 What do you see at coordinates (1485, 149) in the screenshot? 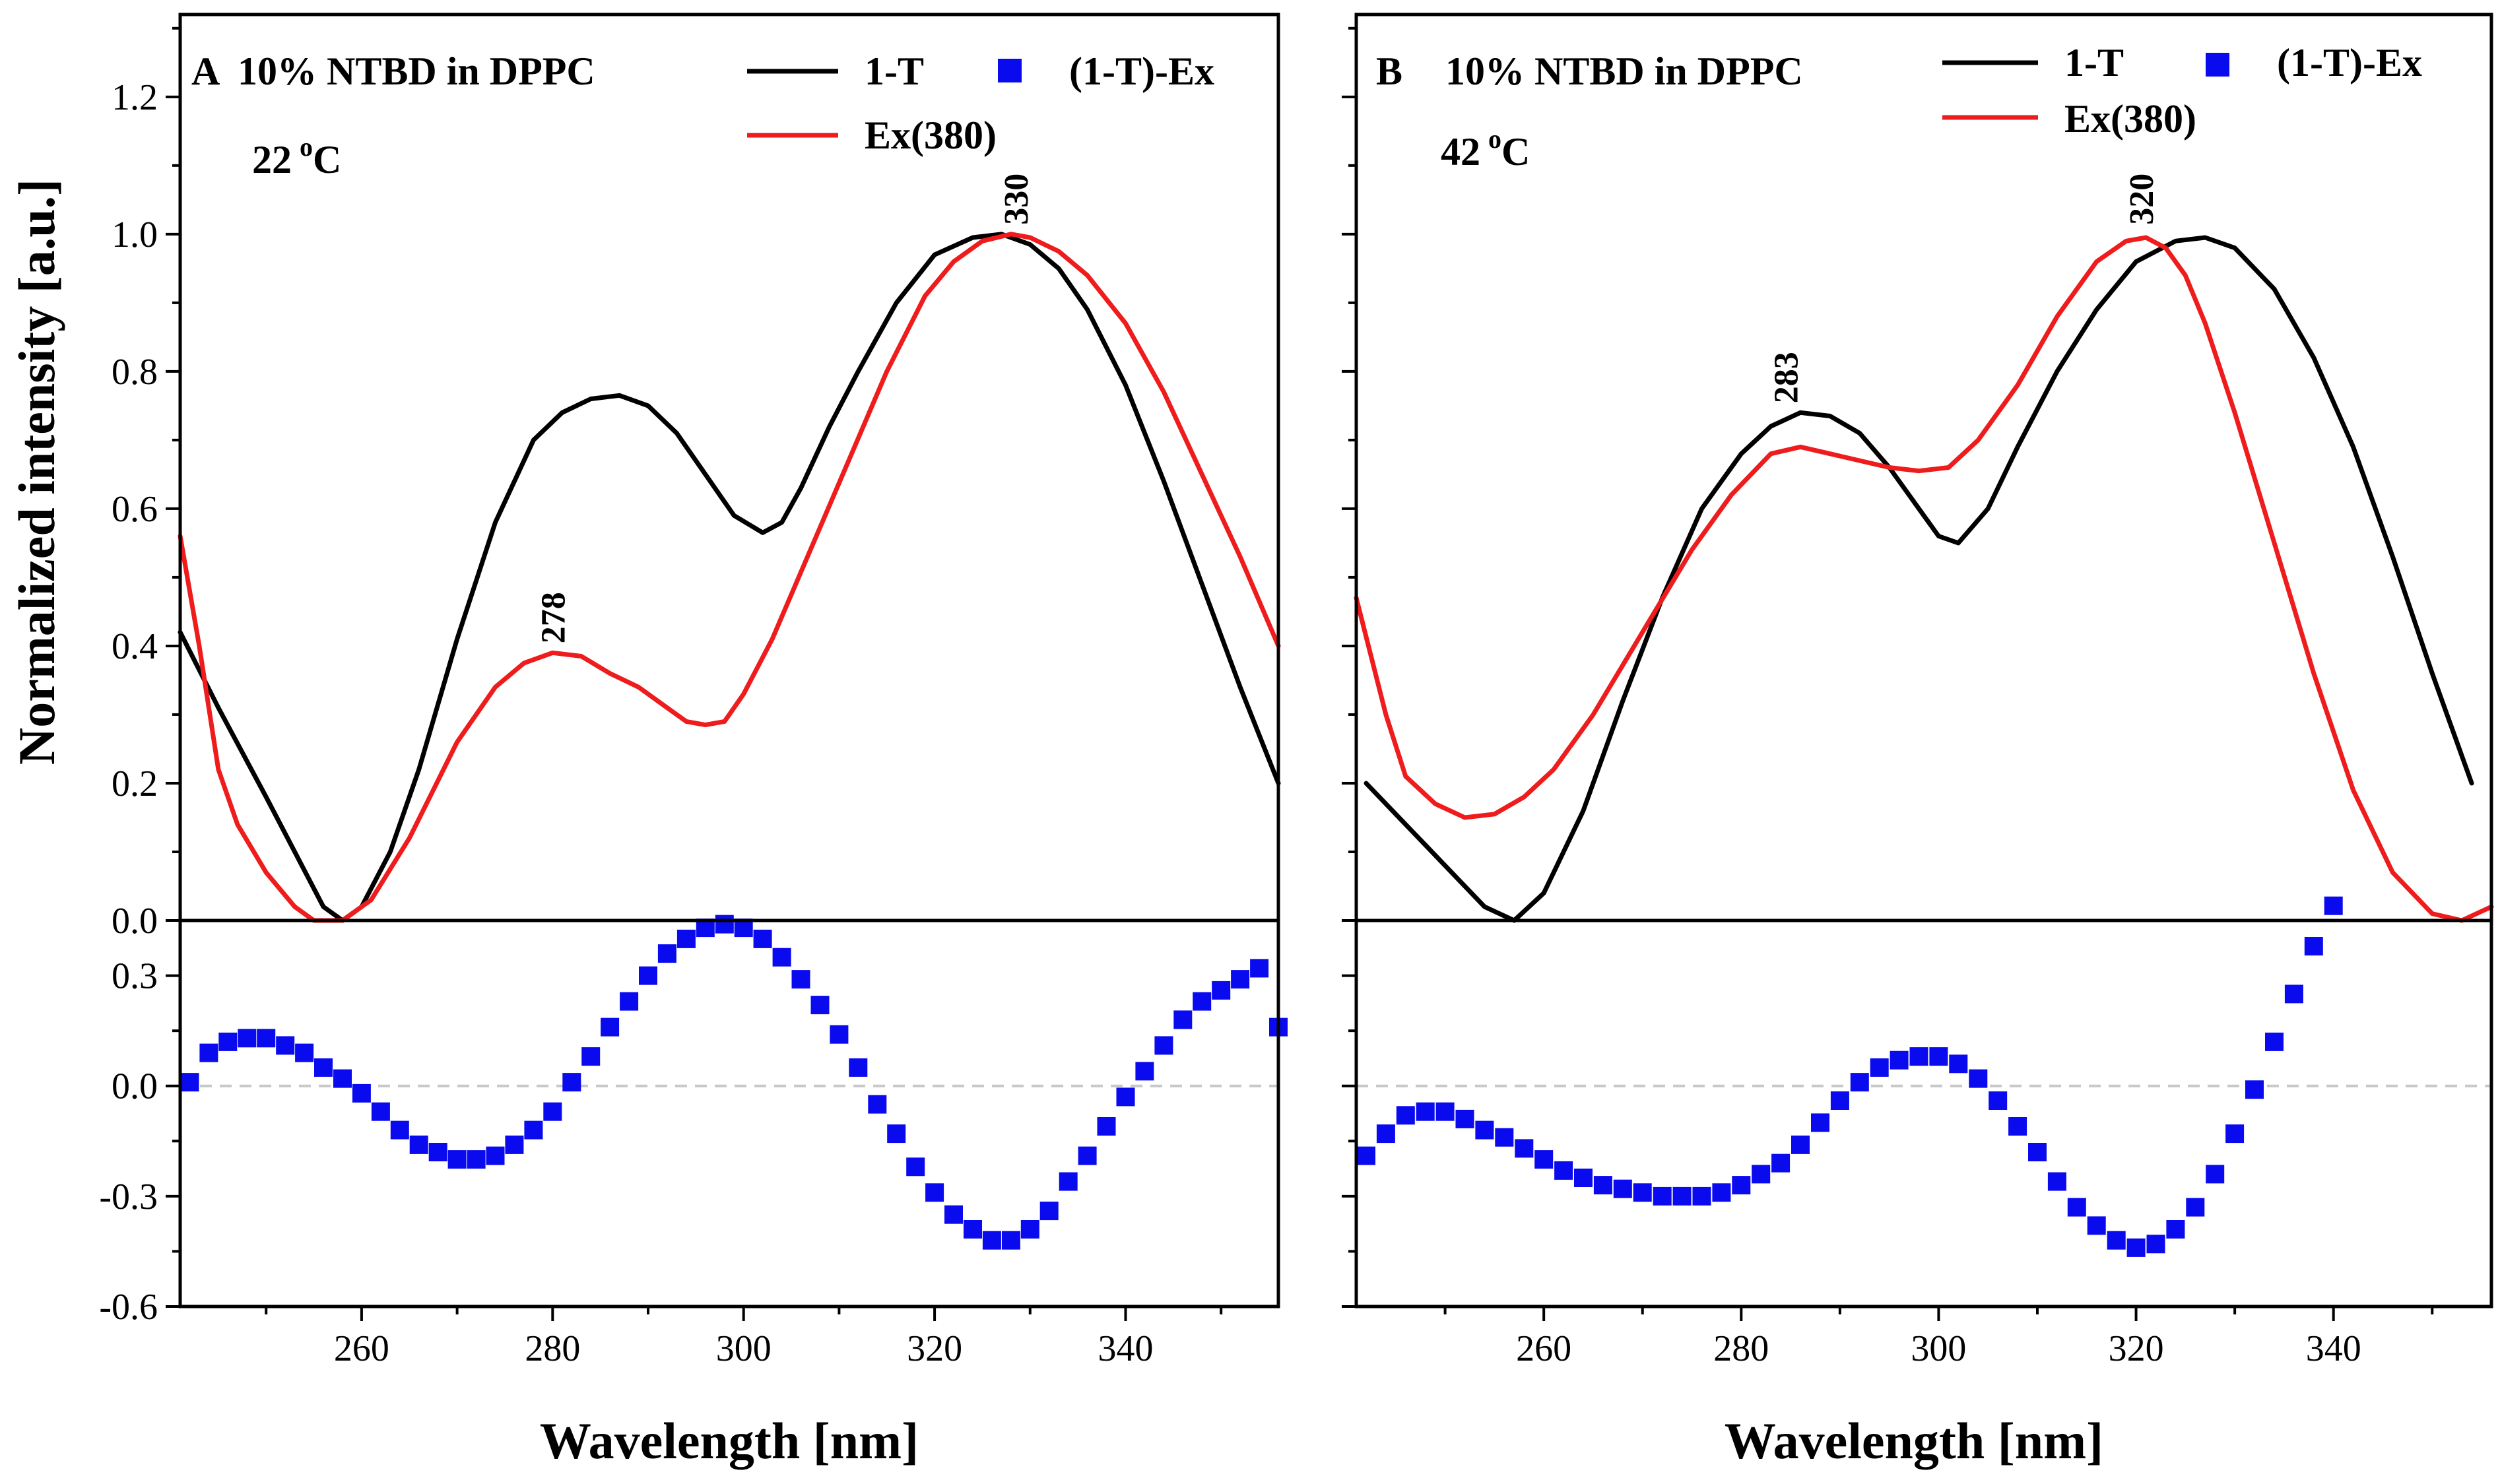
I see `panel-b-temperature: 42 oC` at bounding box center [1485, 149].